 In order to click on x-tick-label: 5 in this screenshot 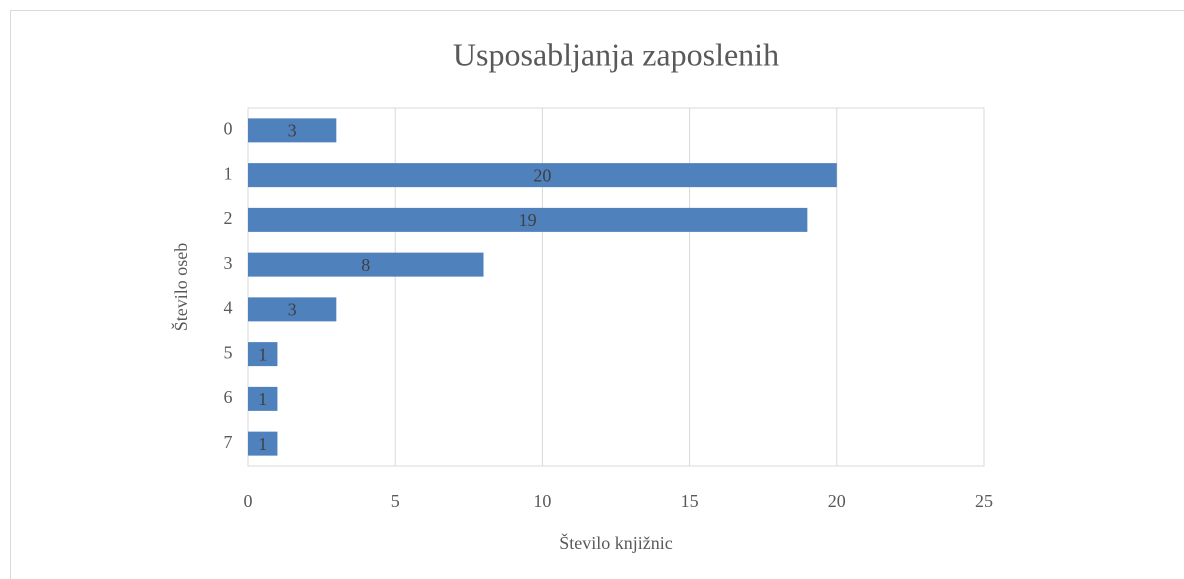, I will do `click(395, 501)`.